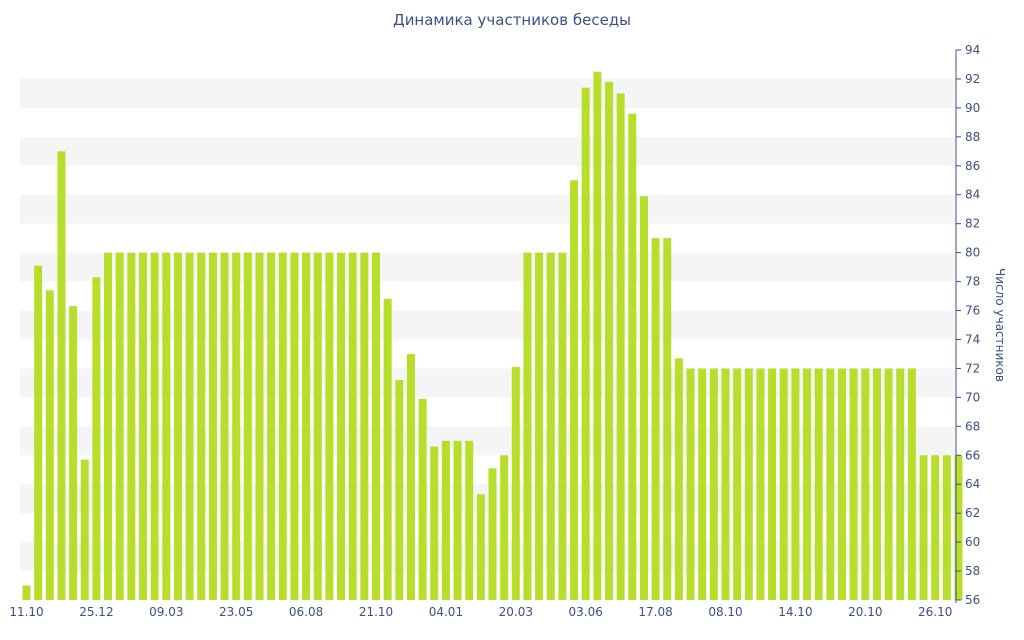 Image resolution: width=1024 pixels, height=640 pixels. I want to click on x-tick-label: 21.10, so click(376, 612).